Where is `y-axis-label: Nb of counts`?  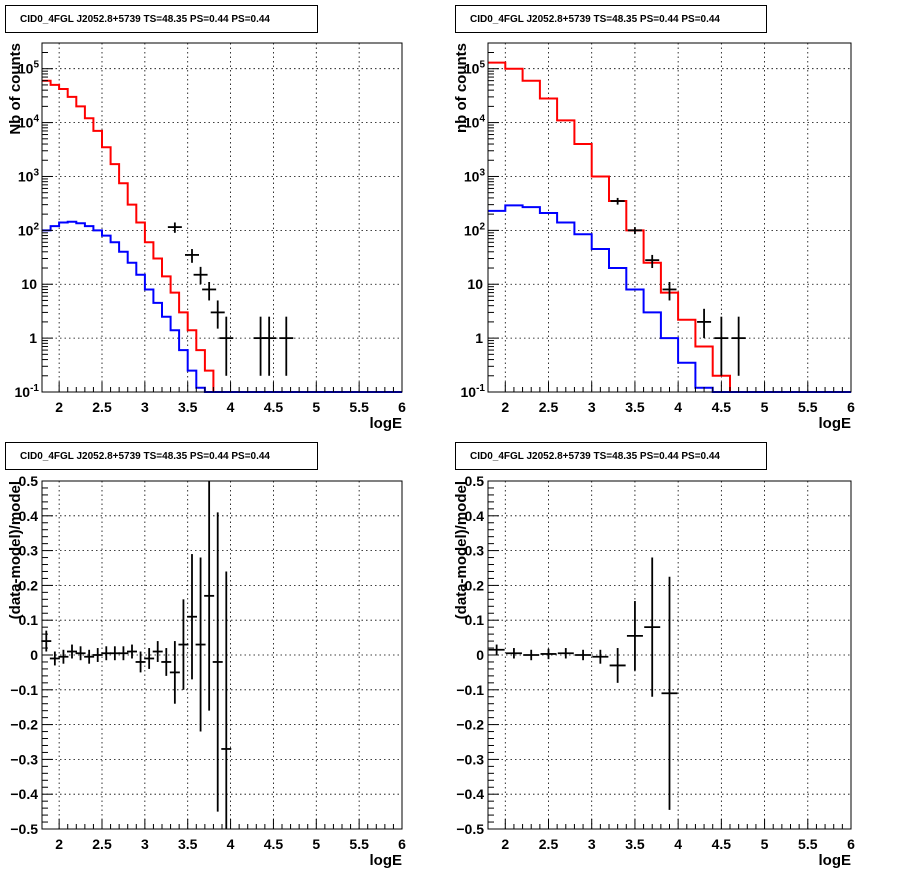
y-axis-label: Nb of counts is located at coordinates (15, 89).